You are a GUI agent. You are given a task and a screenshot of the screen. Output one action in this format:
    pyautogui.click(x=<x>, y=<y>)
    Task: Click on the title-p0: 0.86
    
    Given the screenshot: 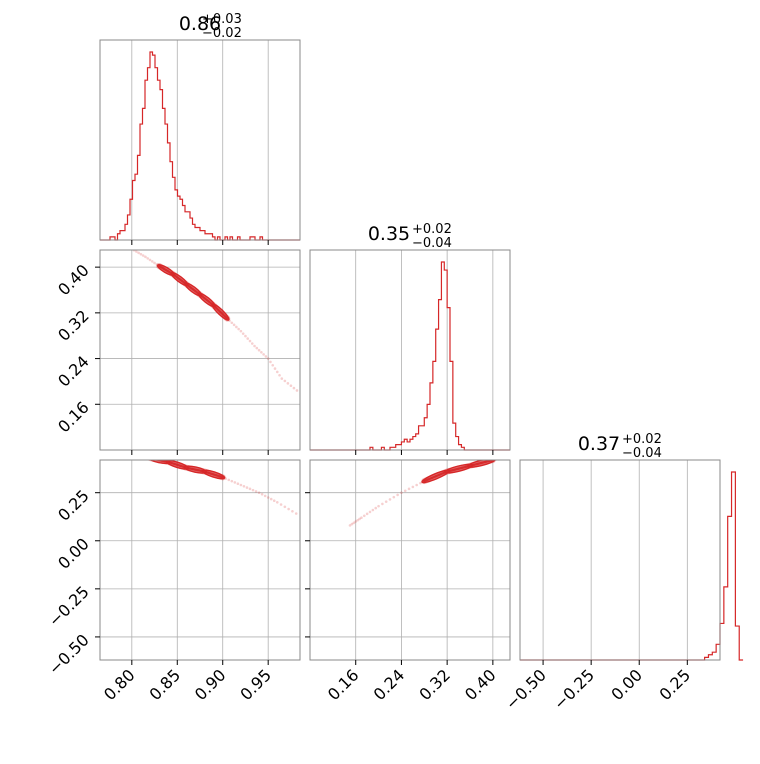 What is the action you would take?
    pyautogui.click(x=200, y=24)
    